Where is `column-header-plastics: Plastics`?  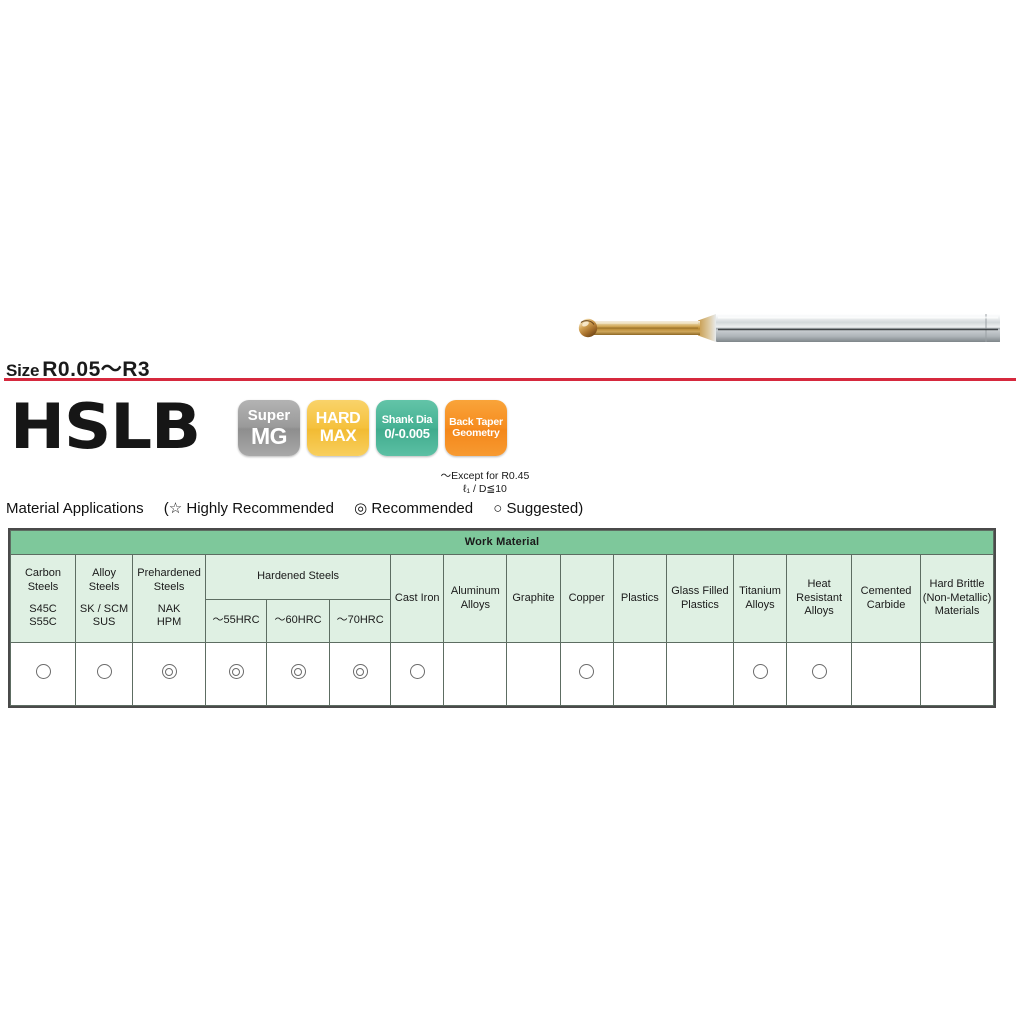
column-header-plastics: Plastics is located at coordinates (639, 598).